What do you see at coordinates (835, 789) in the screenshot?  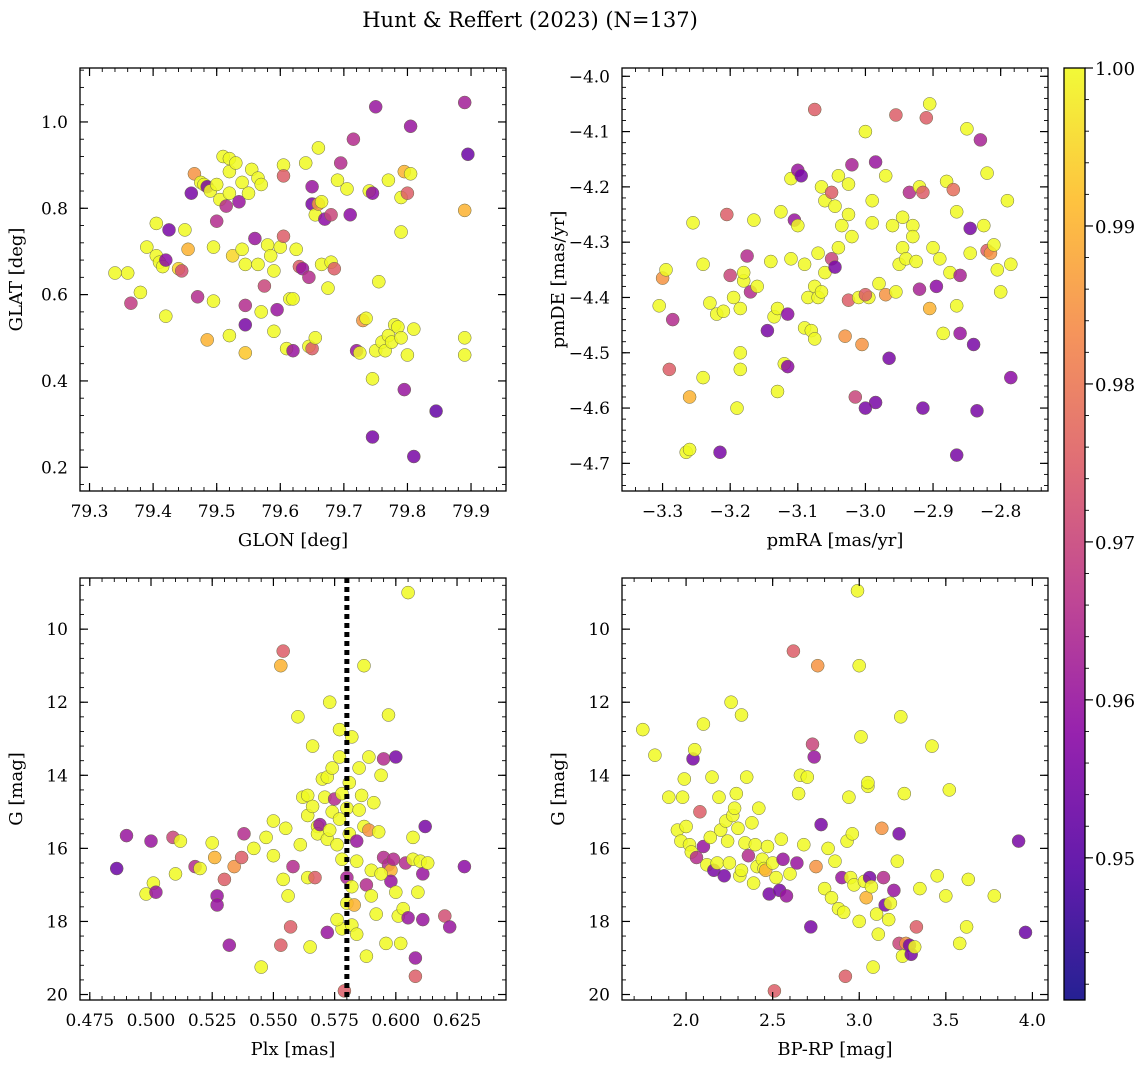 I see `axes-frame` at bounding box center [835, 789].